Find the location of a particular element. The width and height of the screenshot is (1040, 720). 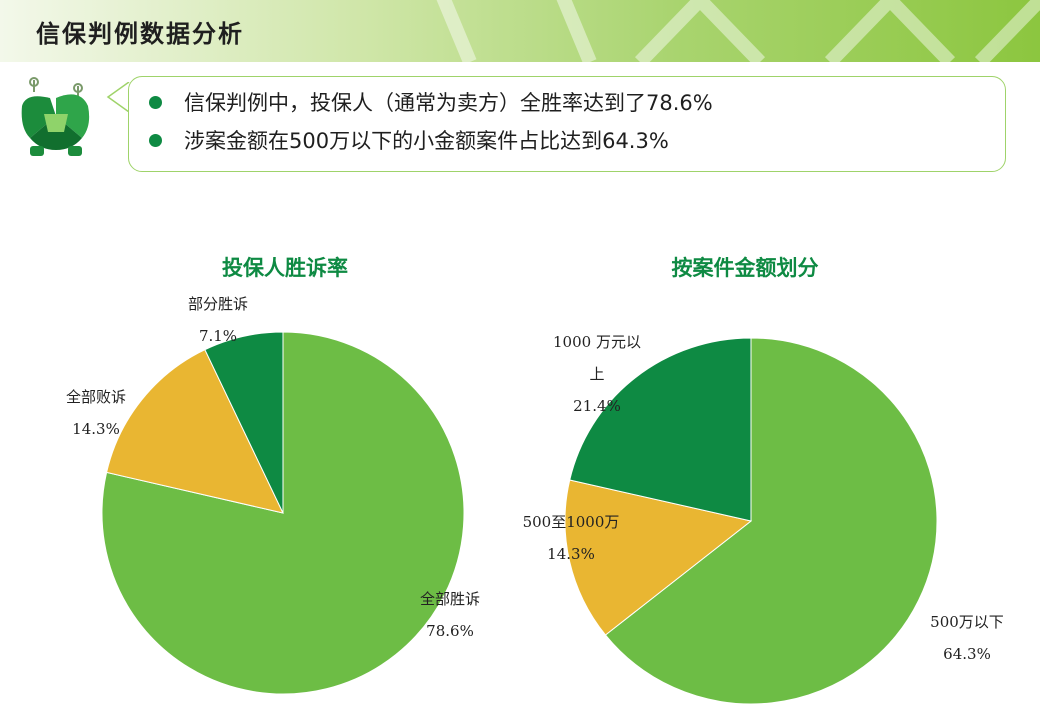

callout-tail is located at coordinates (118, 97).